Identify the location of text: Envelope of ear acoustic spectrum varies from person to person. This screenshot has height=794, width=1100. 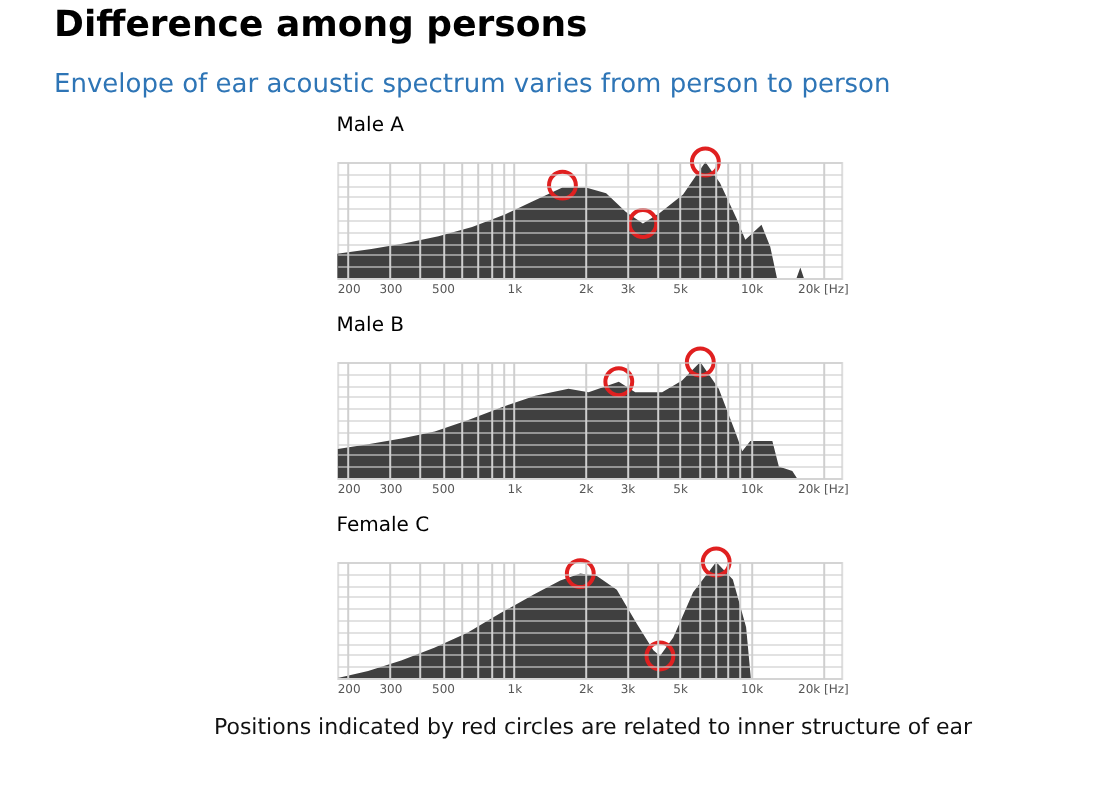
(472, 84).